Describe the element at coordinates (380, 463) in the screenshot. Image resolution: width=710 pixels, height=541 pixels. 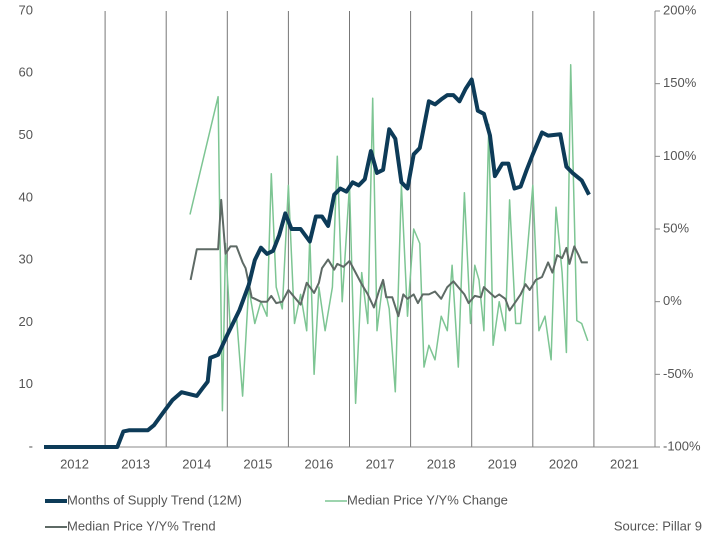
I see `x-tick-label: 2017` at that location.